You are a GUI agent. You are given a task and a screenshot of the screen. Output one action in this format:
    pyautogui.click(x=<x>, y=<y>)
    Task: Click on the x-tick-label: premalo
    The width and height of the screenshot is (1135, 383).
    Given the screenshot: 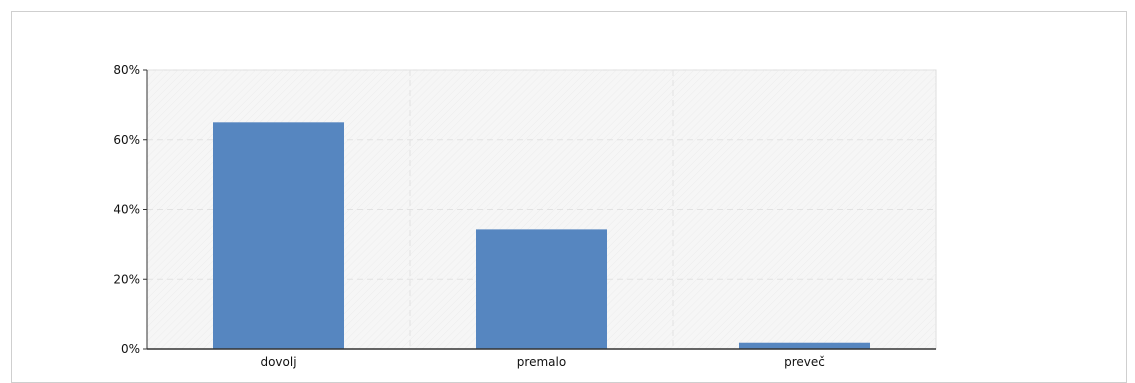 What is the action you would take?
    pyautogui.click(x=541, y=362)
    